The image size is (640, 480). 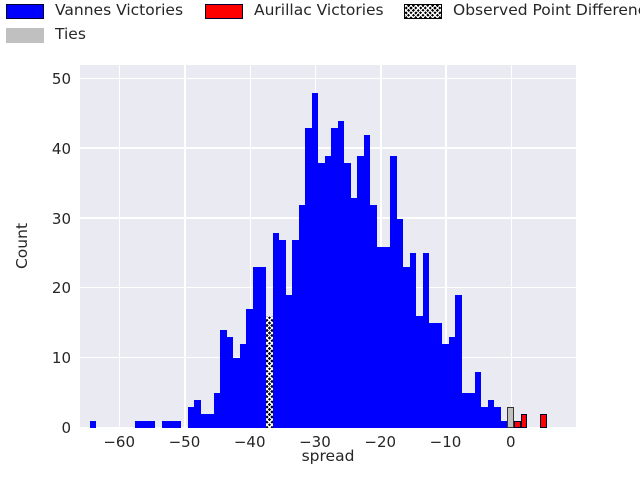 I want to click on x-tick-label: −20, so click(x=380, y=442).